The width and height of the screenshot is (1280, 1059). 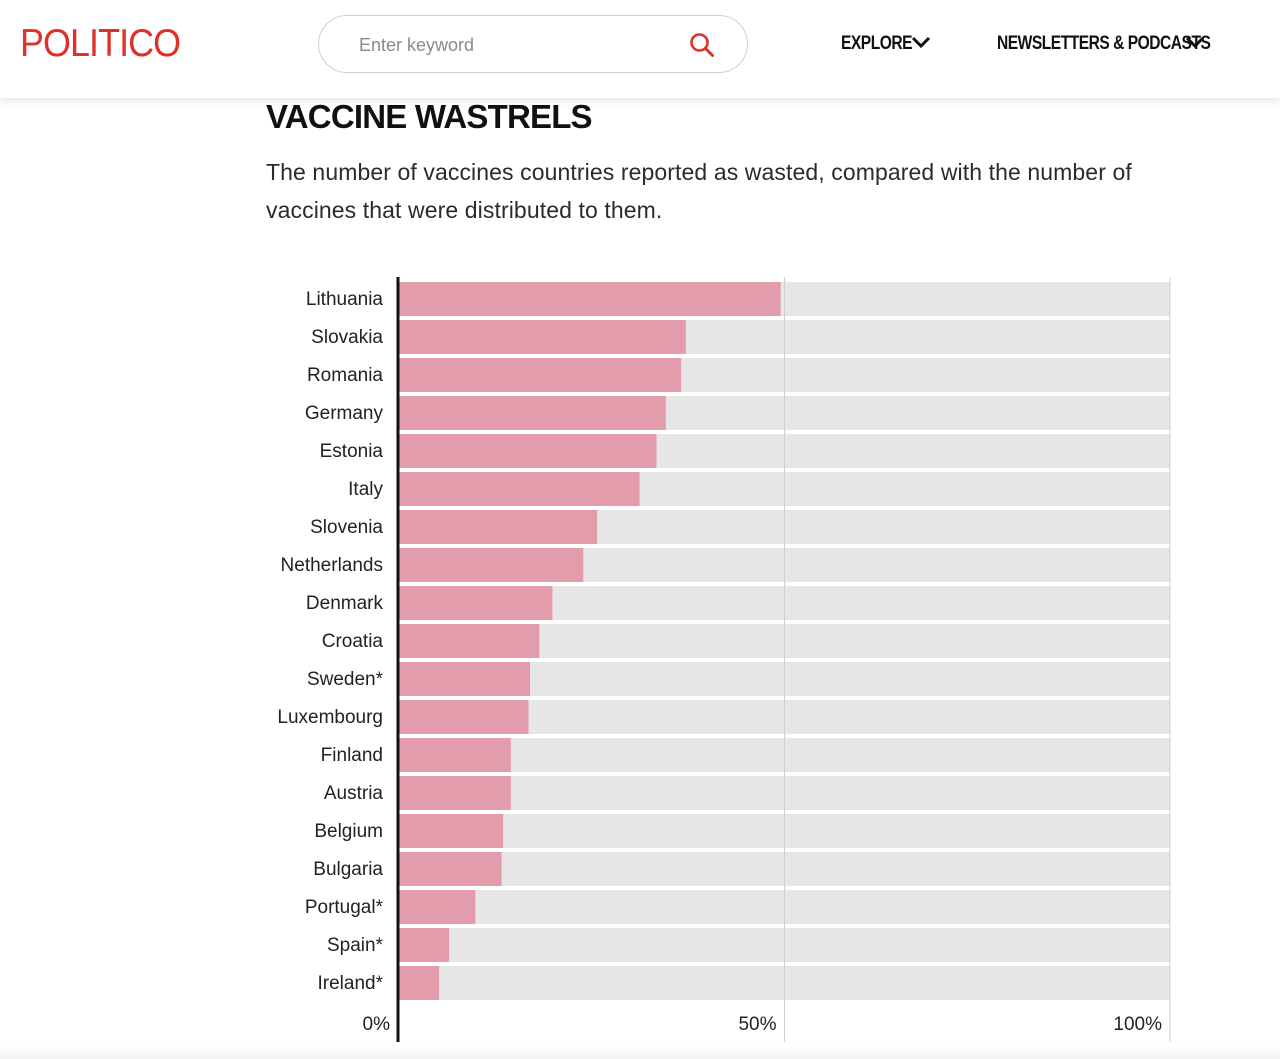 What do you see at coordinates (344, 907) in the screenshot?
I see `category-label: Portugal*` at bounding box center [344, 907].